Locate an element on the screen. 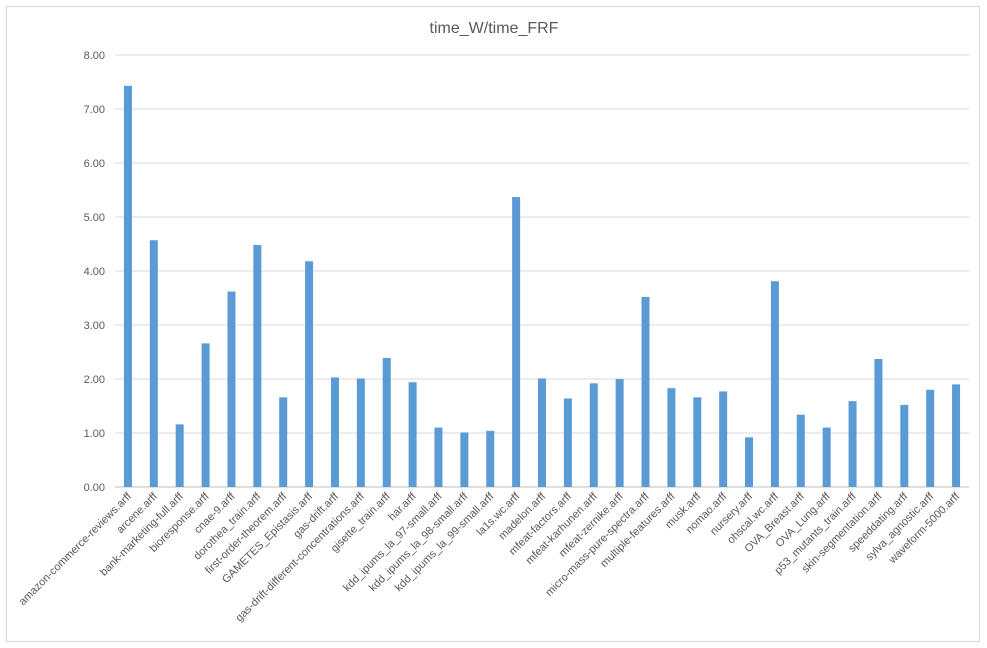  y-tick-label: 8.00 is located at coordinates (94, 56).